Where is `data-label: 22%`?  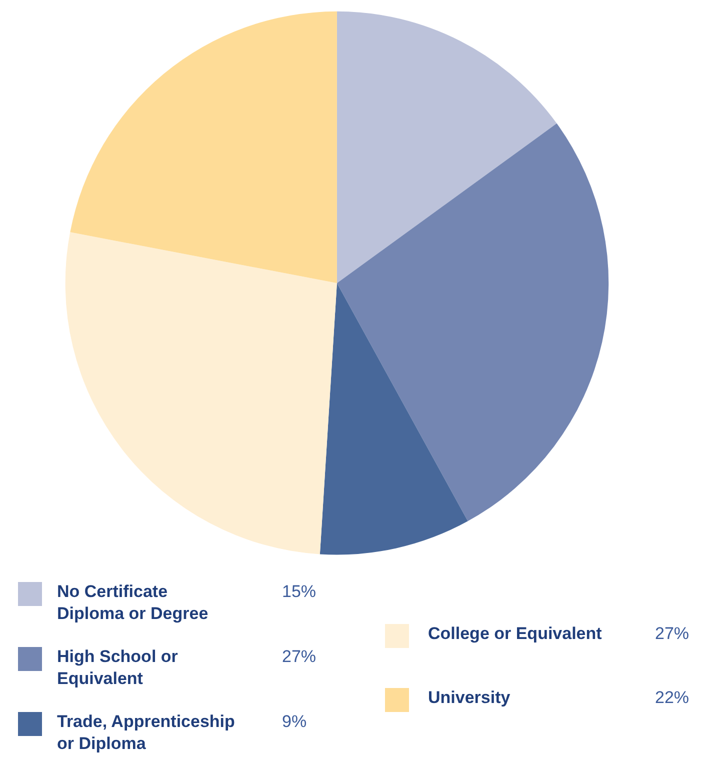
data-label: 22% is located at coordinates (672, 697).